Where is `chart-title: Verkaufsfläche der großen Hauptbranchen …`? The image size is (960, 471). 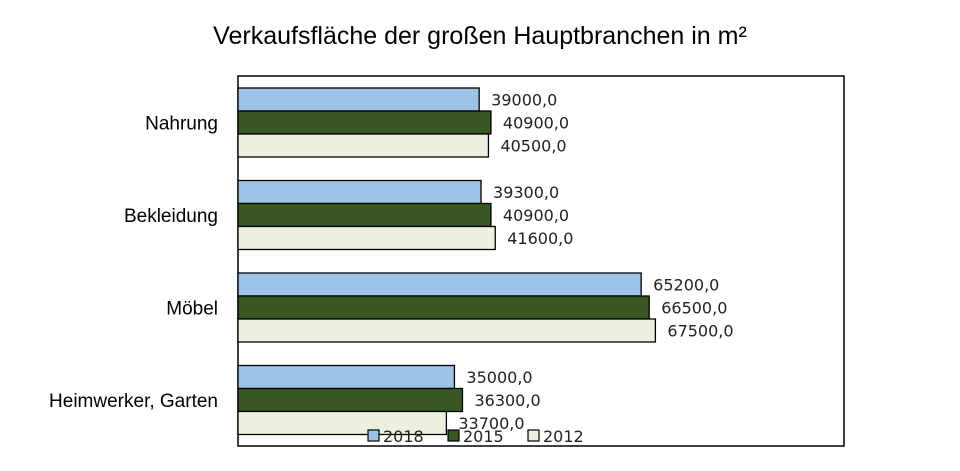 chart-title: Verkaufsfläche der großen Hauptbranchen … is located at coordinates (480, 36).